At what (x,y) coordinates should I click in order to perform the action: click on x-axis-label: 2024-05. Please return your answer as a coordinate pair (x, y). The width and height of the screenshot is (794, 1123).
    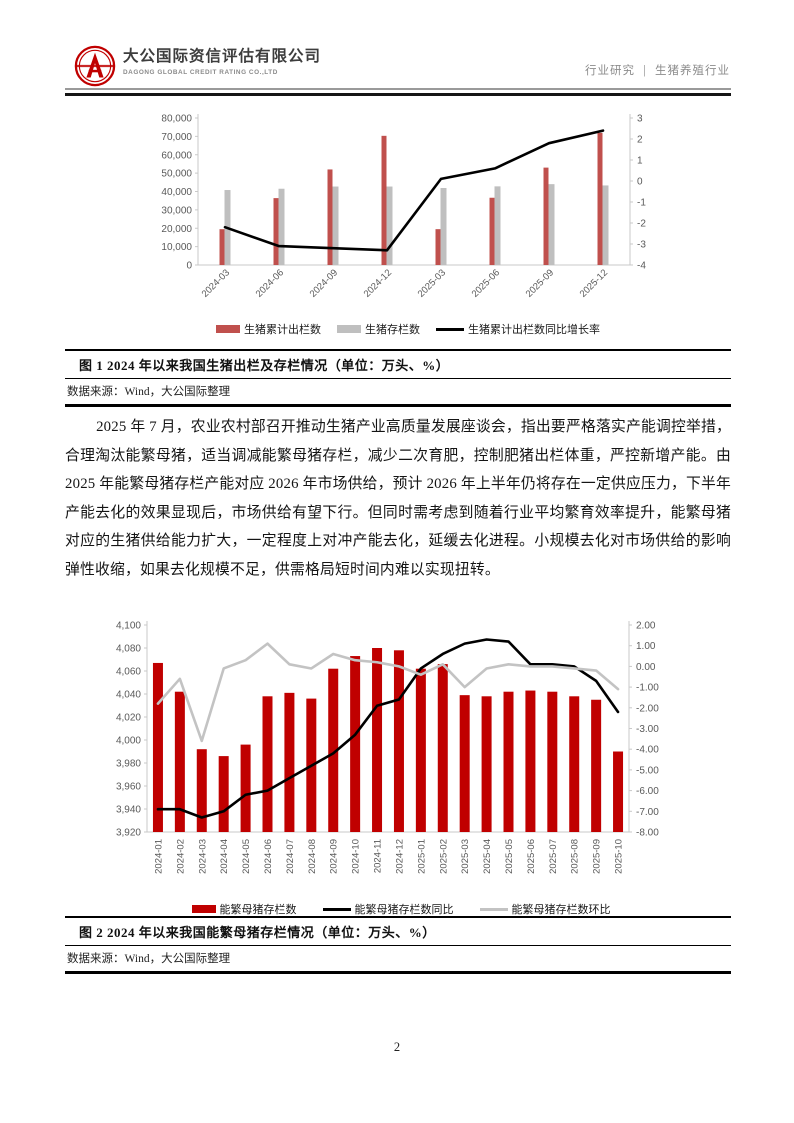
    Looking at the image, I should click on (246, 856).